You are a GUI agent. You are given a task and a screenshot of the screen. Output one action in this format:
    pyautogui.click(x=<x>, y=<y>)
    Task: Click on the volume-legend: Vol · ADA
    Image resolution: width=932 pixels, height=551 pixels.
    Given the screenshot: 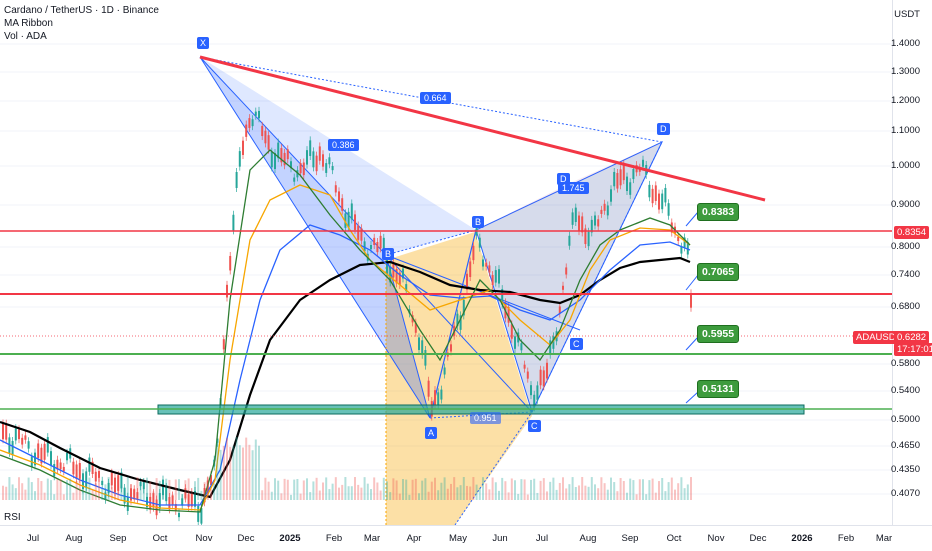 What is the action you would take?
    pyautogui.click(x=25, y=36)
    